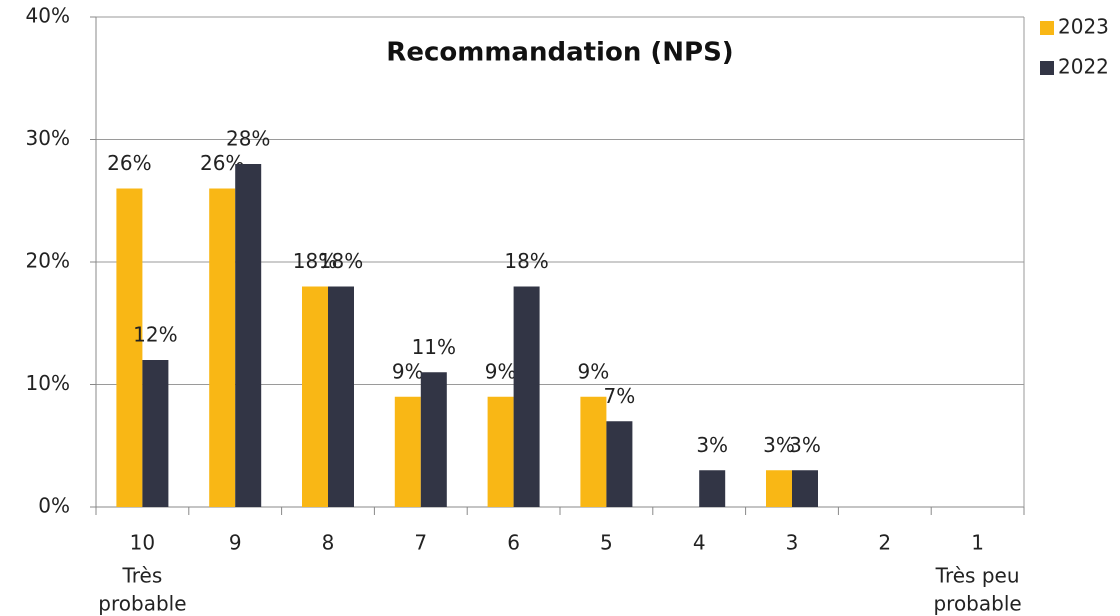  I want to click on x-tick-label: 4, so click(699, 543).